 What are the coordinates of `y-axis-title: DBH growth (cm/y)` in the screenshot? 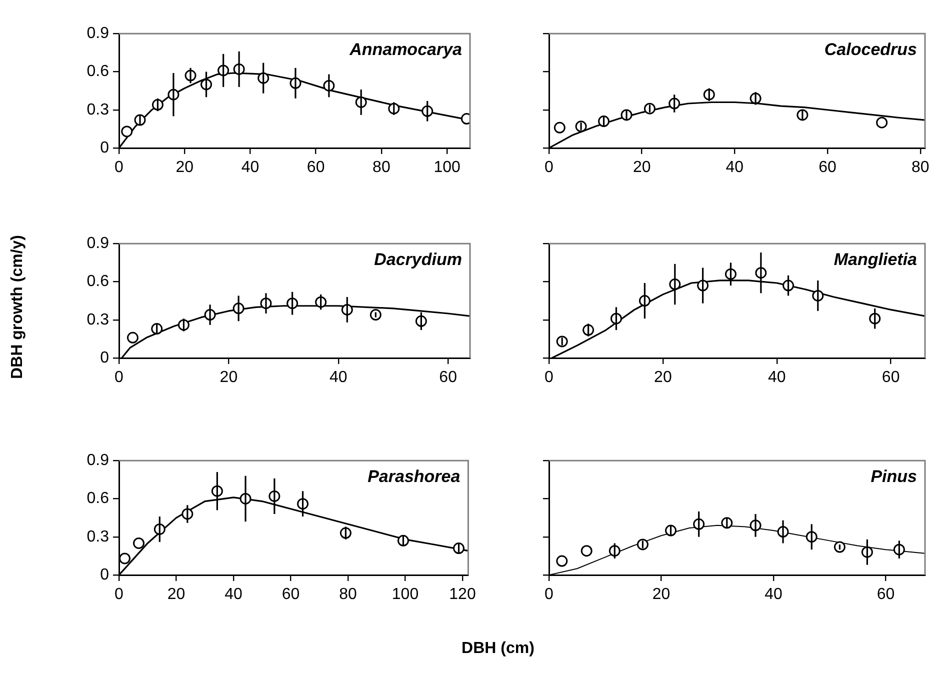 It's located at (18, 307).